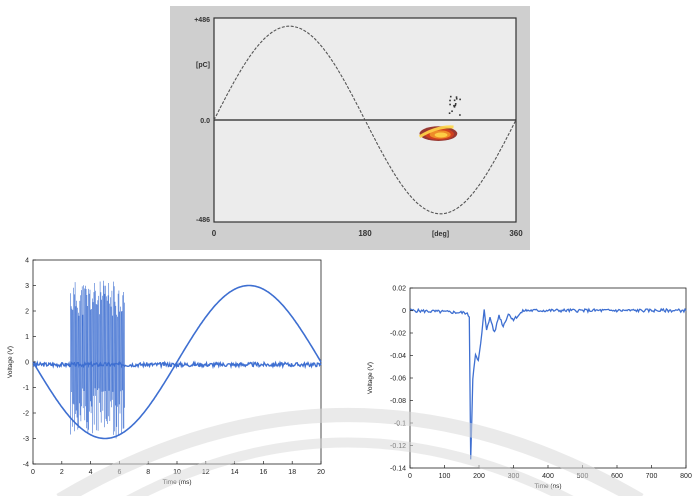 The width and height of the screenshot is (692, 501). Describe the element at coordinates (26, 414) in the screenshot. I see `wave-y-tick-label: -2` at that location.